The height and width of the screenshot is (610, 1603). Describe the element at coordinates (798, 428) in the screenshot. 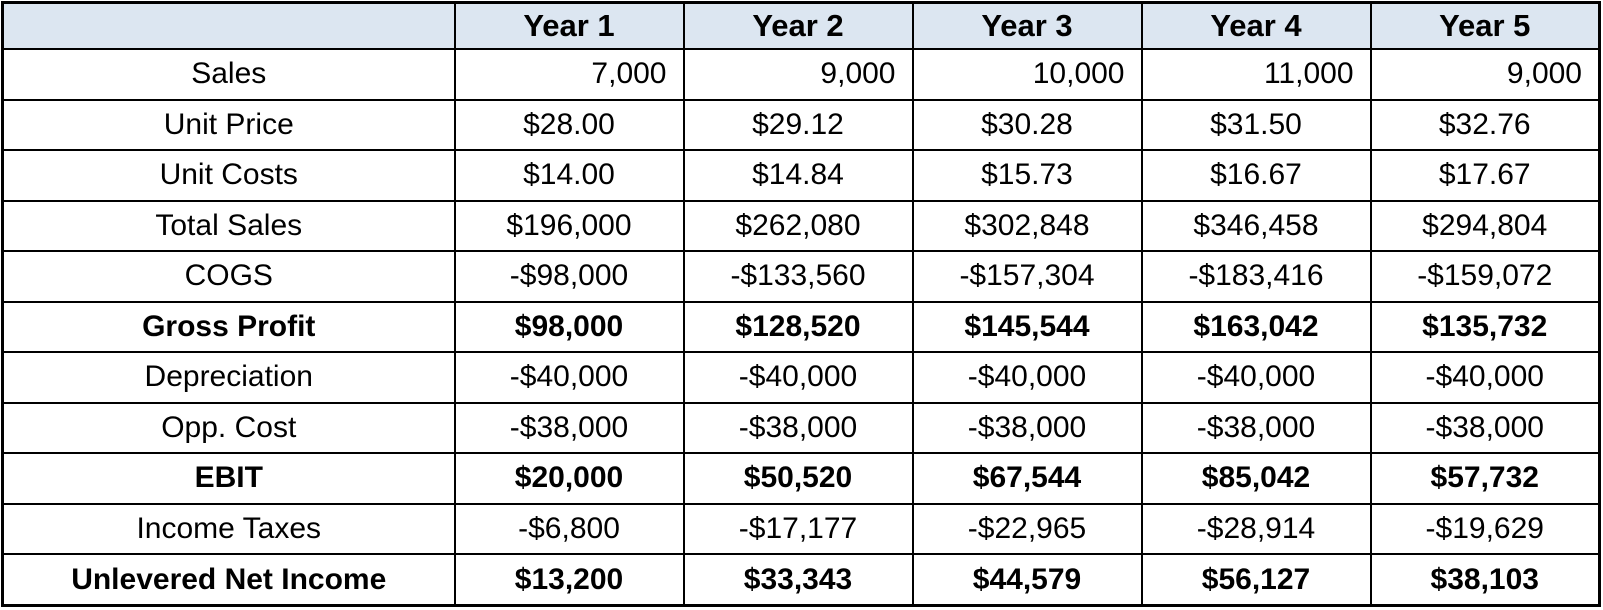

I see `cell-year-2: -$38,000` at that location.